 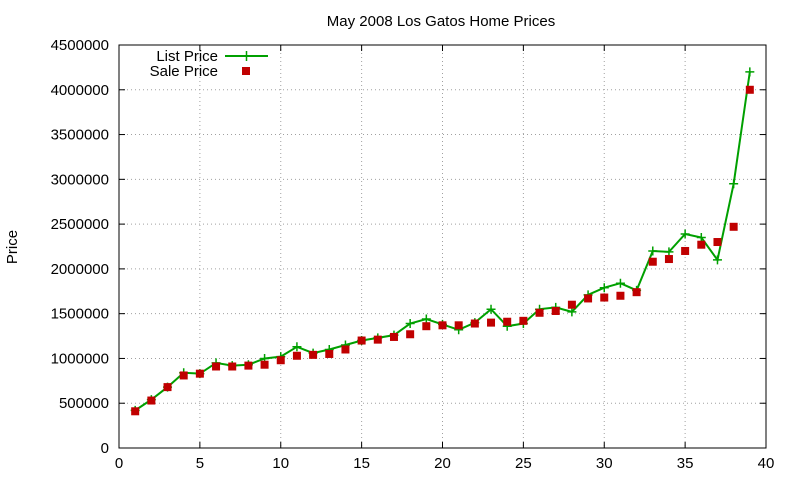 I want to click on y-tick-label: 2000000, so click(x=80, y=269).